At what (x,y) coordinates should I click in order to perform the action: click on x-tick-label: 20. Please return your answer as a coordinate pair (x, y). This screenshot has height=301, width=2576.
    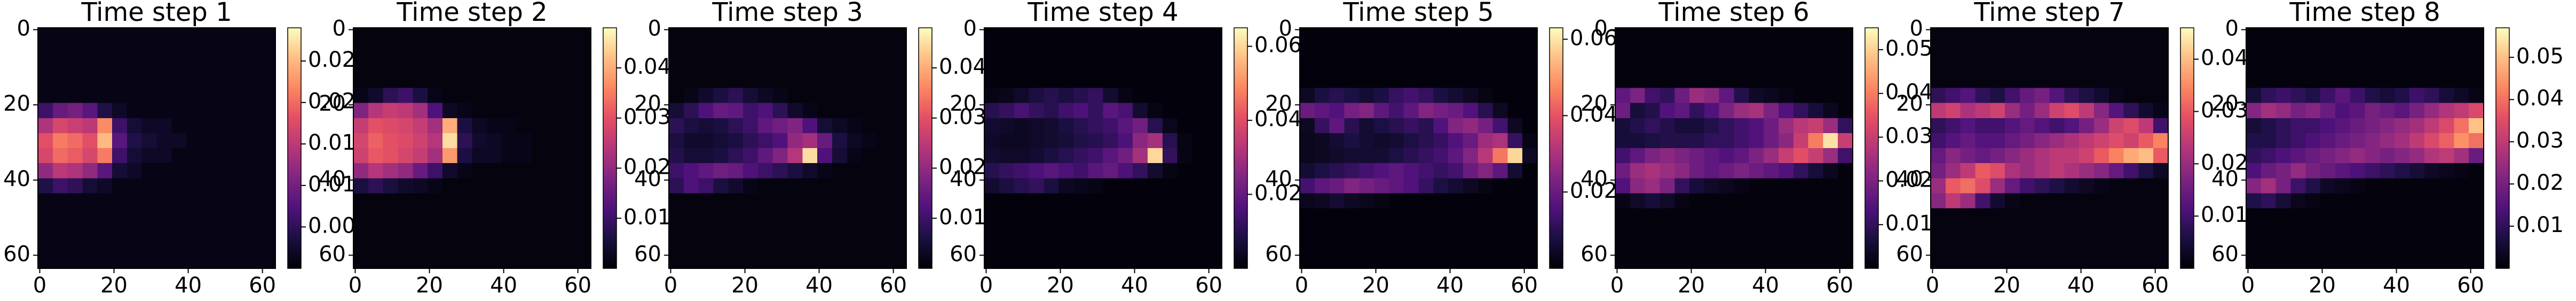
    Looking at the image, I should click on (744, 285).